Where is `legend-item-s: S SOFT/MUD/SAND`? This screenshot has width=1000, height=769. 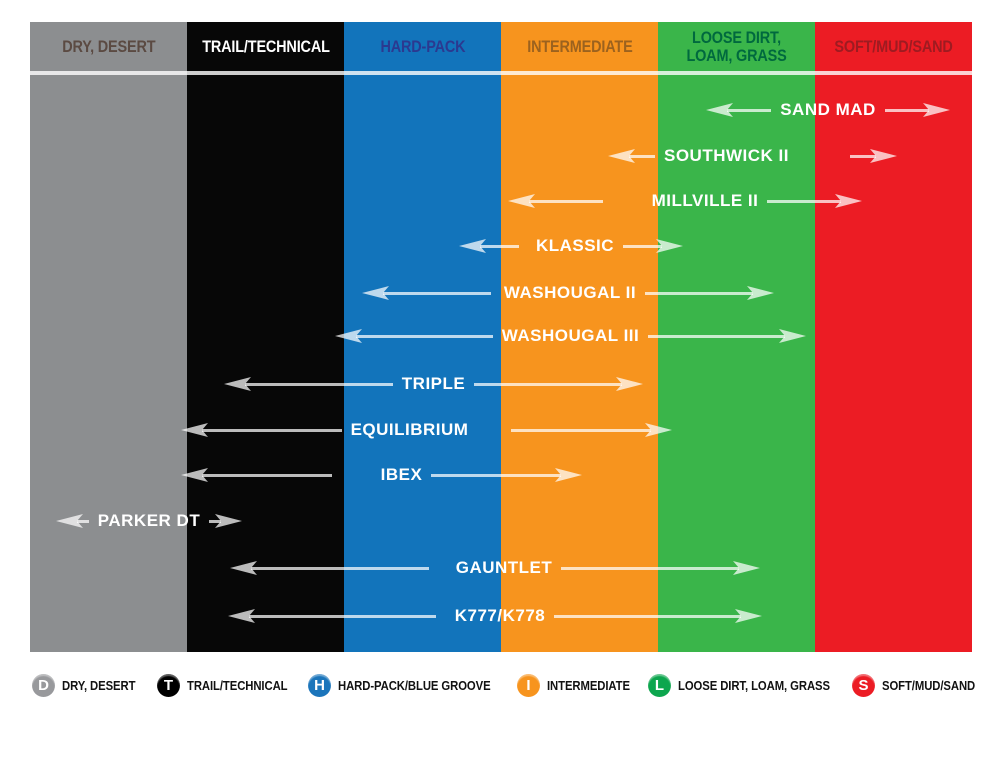 legend-item-s: S SOFT/MUD/SAND is located at coordinates (920, 685).